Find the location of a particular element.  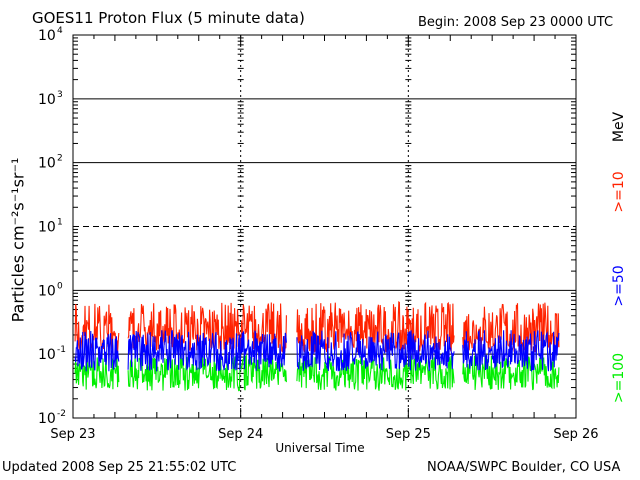

y-tick-label: 10 -1 is located at coordinates (52, 354).